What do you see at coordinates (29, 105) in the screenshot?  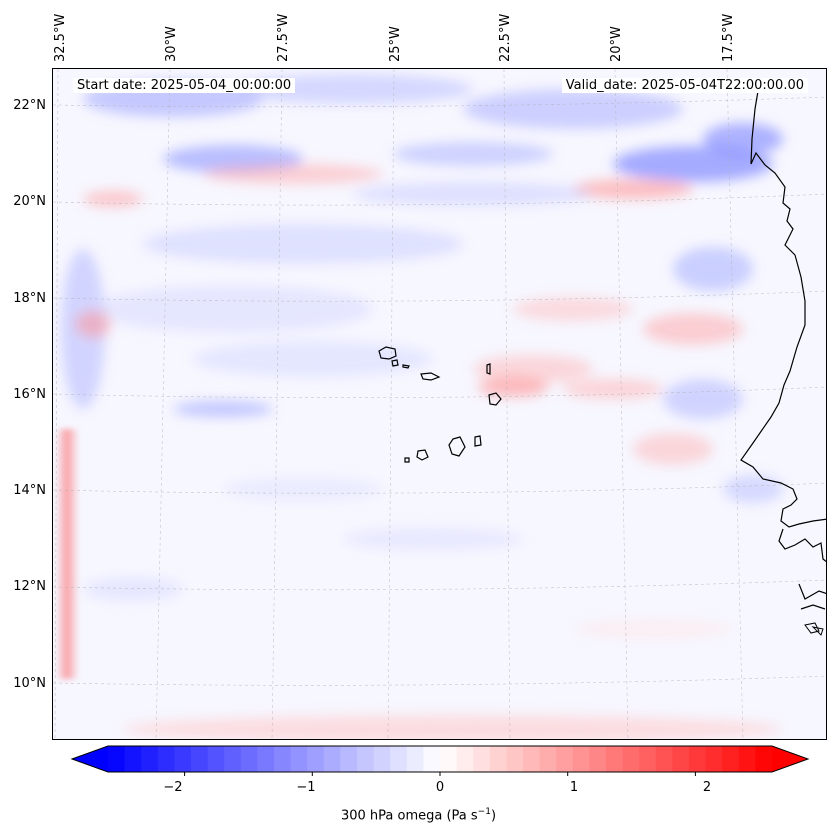 I see `lat-label-22n: 22°N` at bounding box center [29, 105].